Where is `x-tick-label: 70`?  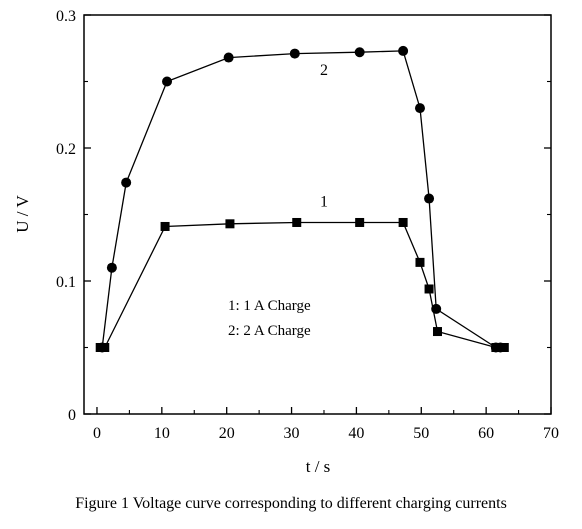
x-tick-label: 70 is located at coordinates (551, 433).